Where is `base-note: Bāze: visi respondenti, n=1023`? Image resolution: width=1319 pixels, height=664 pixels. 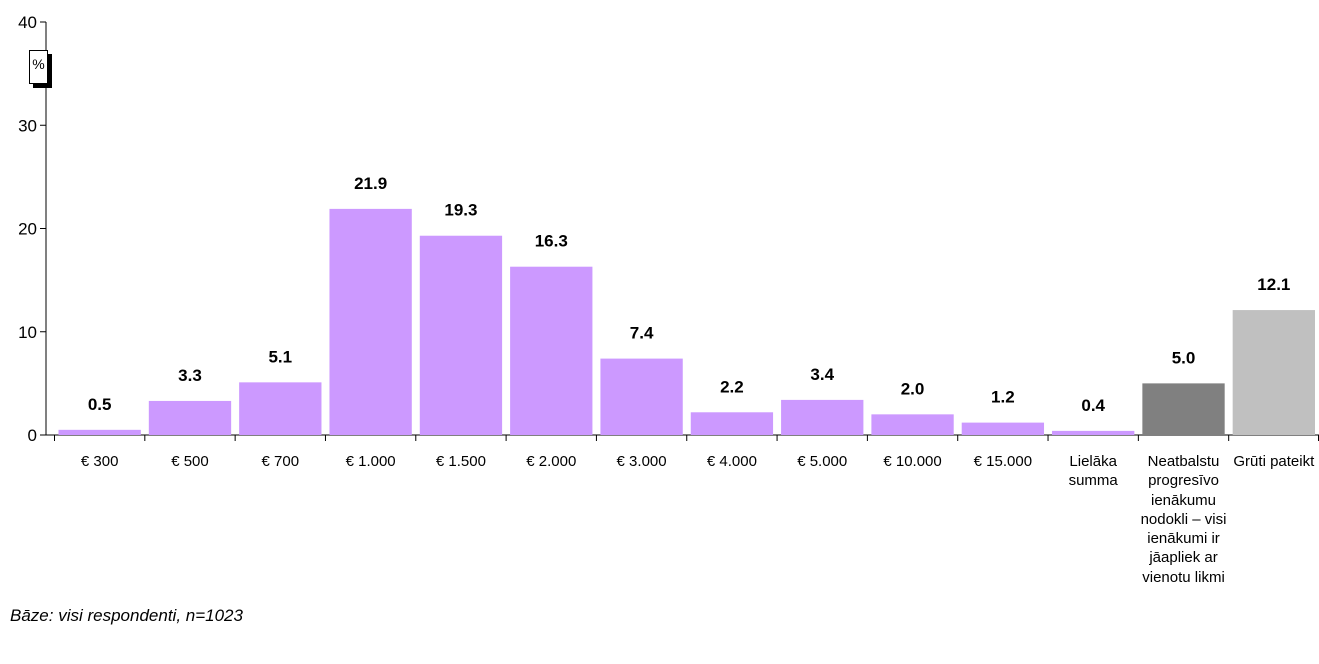 base-note: Bāze: visi respondenti, n=1023 is located at coordinates (126, 616).